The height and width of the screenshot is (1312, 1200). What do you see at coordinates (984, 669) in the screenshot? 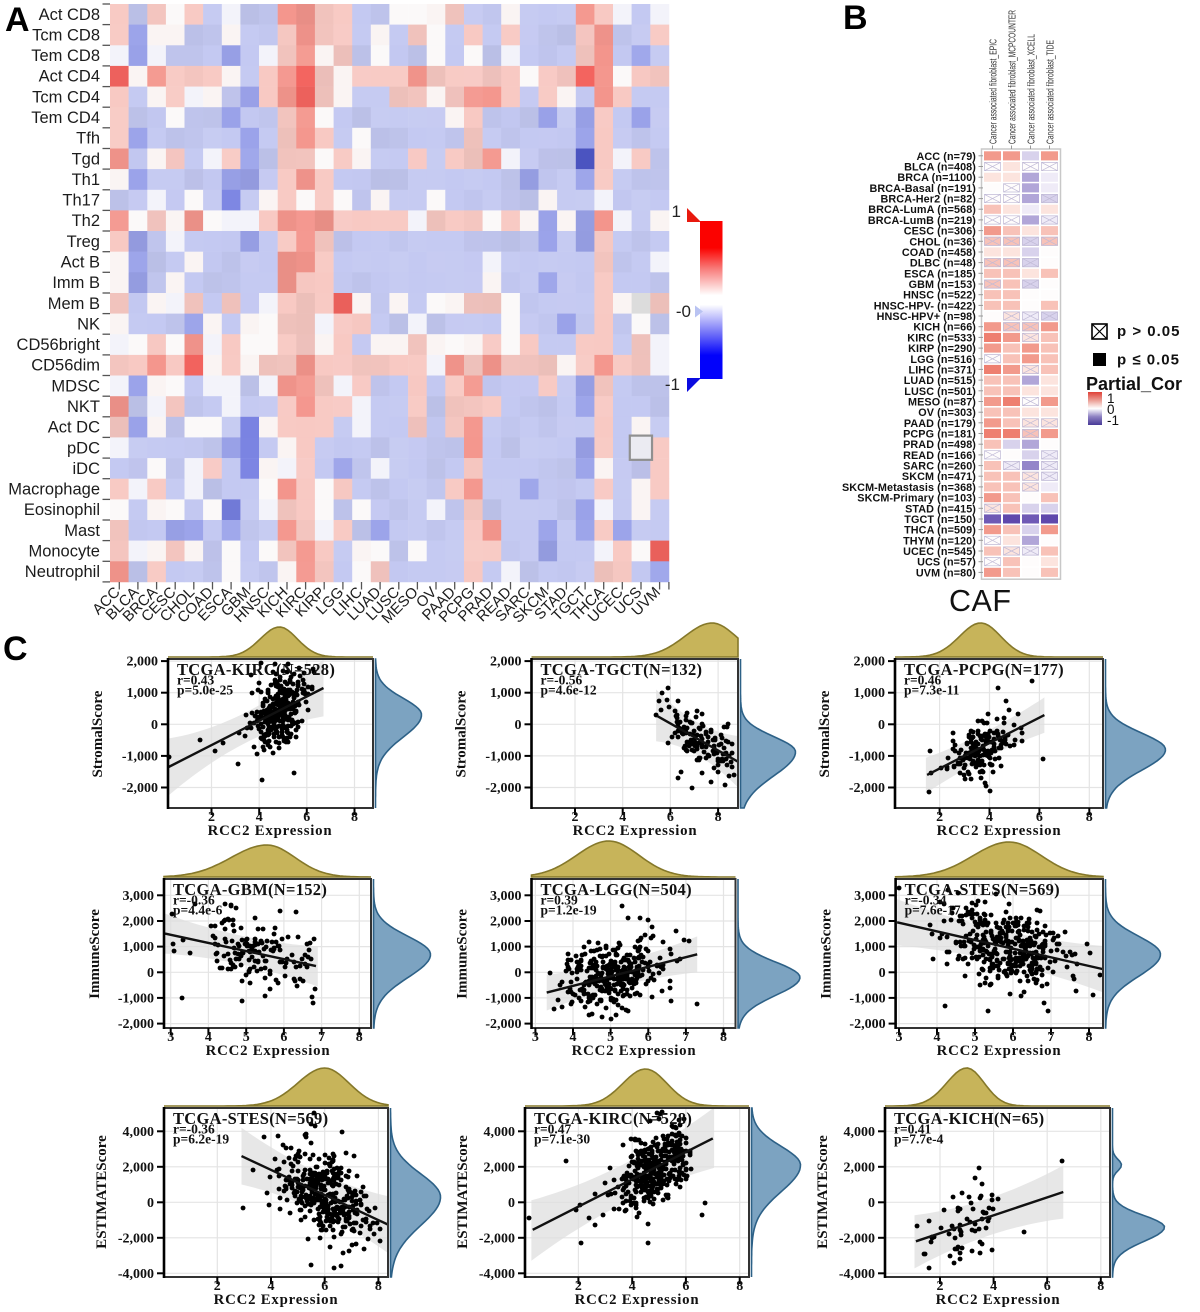
I see `svg-text: TCGA-PCPG(N=177)` at bounding box center [984, 669].